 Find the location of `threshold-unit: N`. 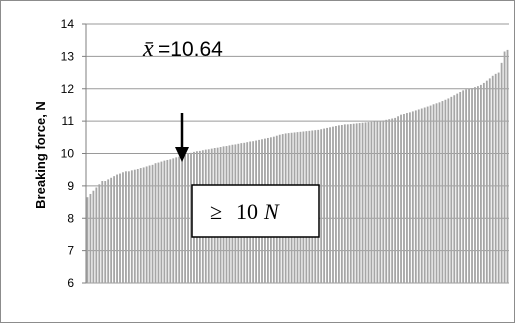

threshold-unit: N is located at coordinates (271, 211).